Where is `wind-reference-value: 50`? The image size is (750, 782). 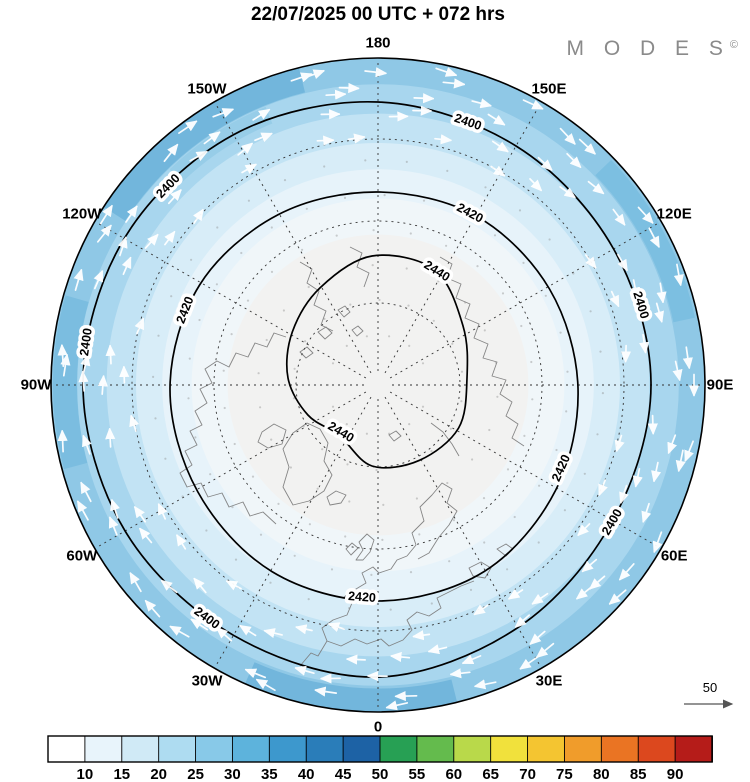 wind-reference-value: 50 is located at coordinates (710, 687).